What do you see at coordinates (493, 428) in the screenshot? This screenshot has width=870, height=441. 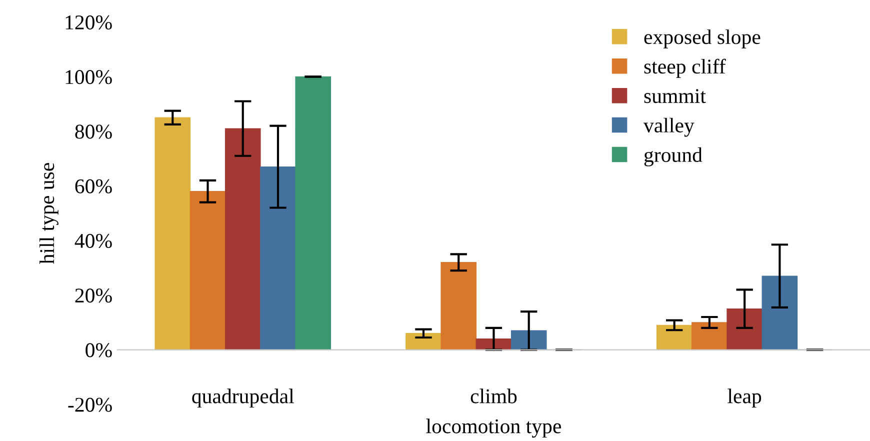 I see `x-axis-title: locomotion type` at bounding box center [493, 428].